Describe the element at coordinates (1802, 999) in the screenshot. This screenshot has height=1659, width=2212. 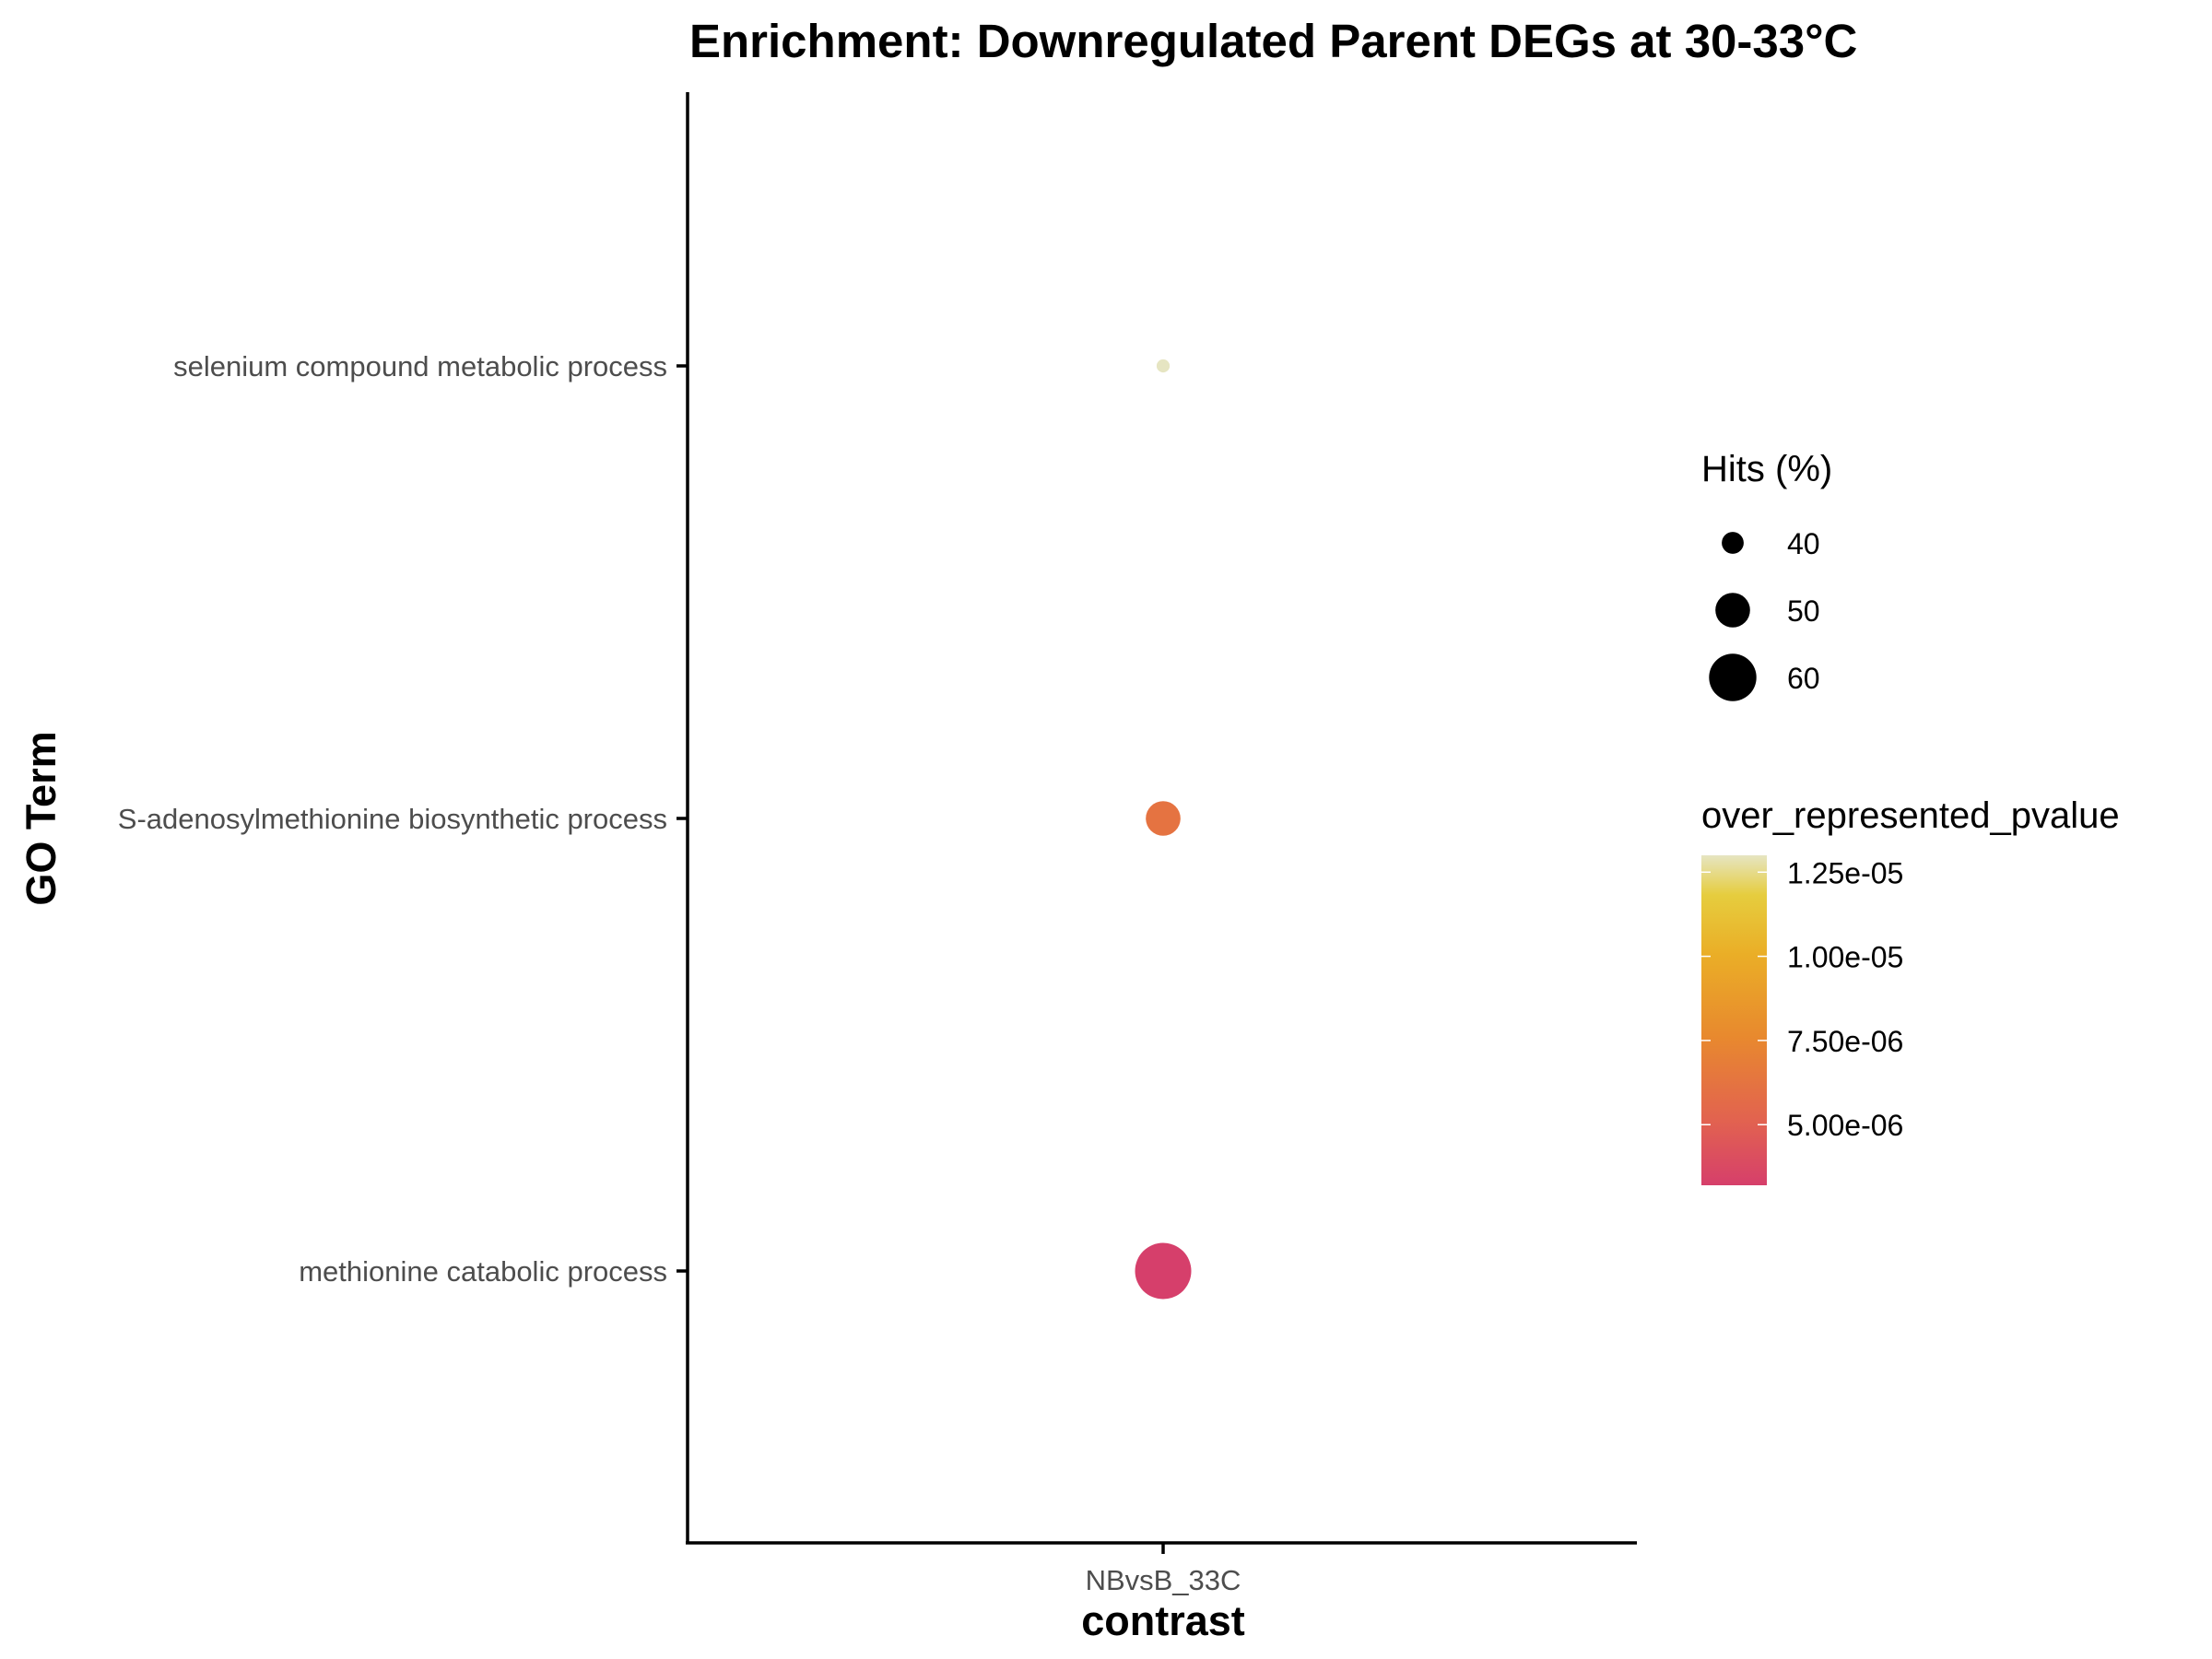
I see `color-legend-ticks: 1.25e-05 1.00e-05 7.50e-06 5.00e-06` at that location.